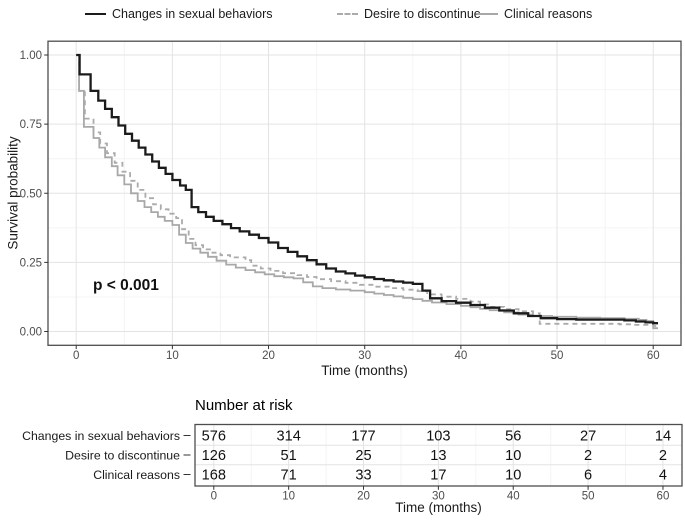 Image resolution: width=685 pixels, height=523 pixels. Describe the element at coordinates (76, 356) in the screenshot. I see `x-tick-label: 0` at that location.